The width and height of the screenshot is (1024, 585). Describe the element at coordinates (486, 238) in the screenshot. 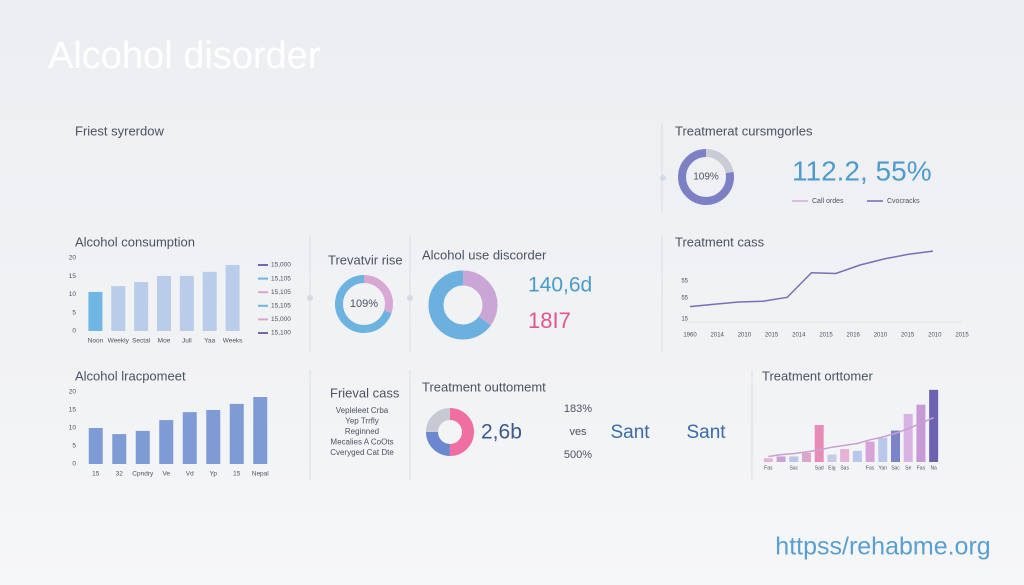

I see `separator-dots` at that location.